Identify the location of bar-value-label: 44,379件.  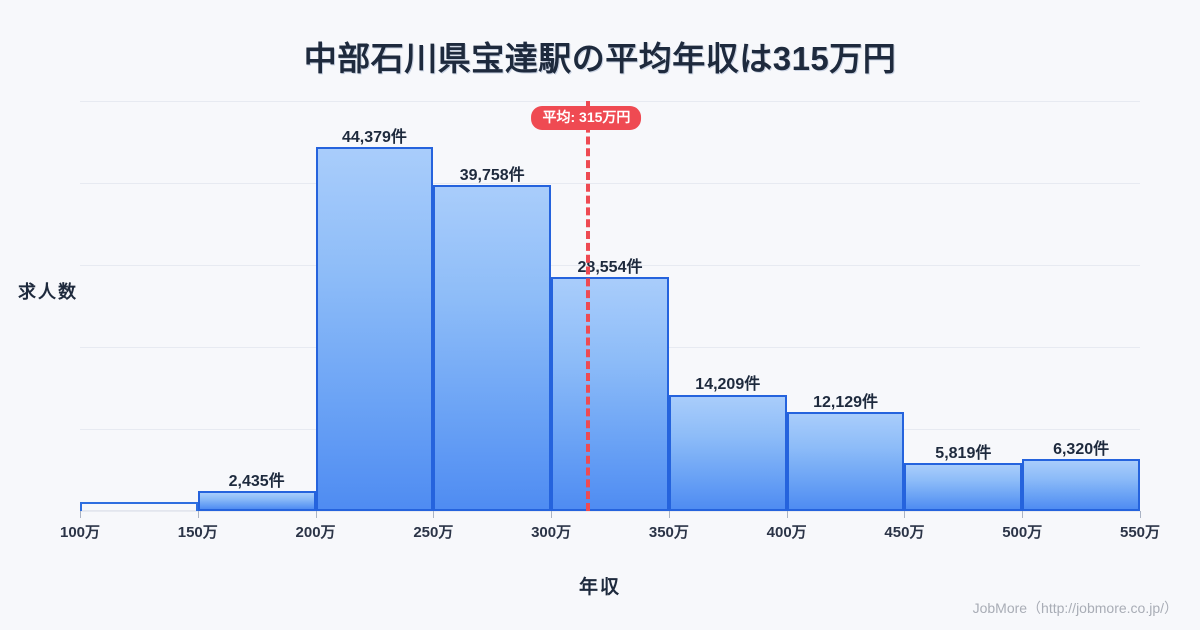
(374, 138).